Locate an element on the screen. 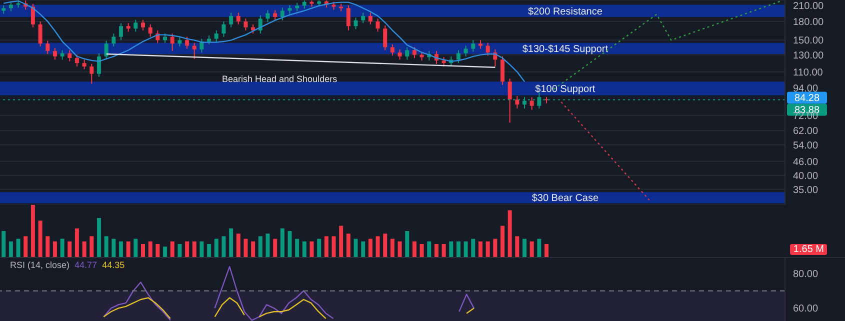 The image size is (845, 321). band-label: $100 Support is located at coordinates (565, 90).